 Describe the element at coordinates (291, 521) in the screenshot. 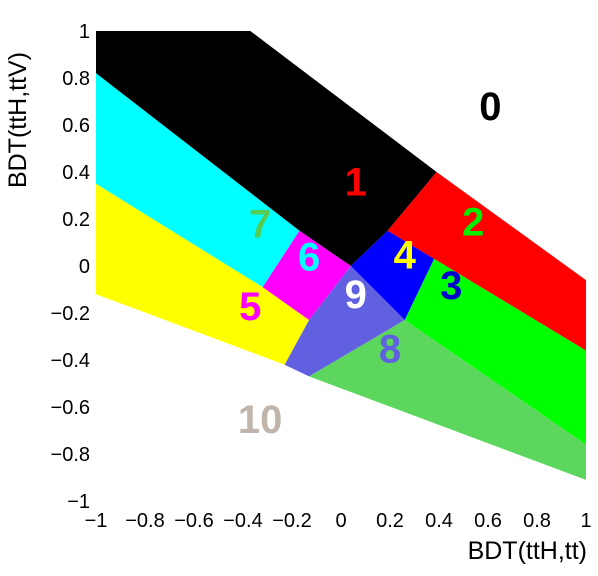

I see `x-tick-label: −0.2` at that location.